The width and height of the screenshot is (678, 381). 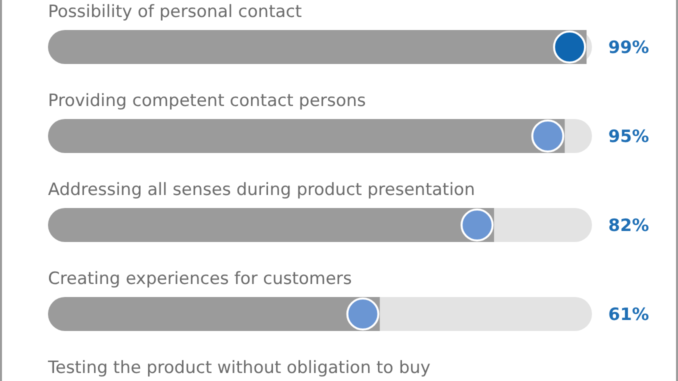 What do you see at coordinates (628, 137) in the screenshot?
I see `data-label: 95%` at bounding box center [628, 137].